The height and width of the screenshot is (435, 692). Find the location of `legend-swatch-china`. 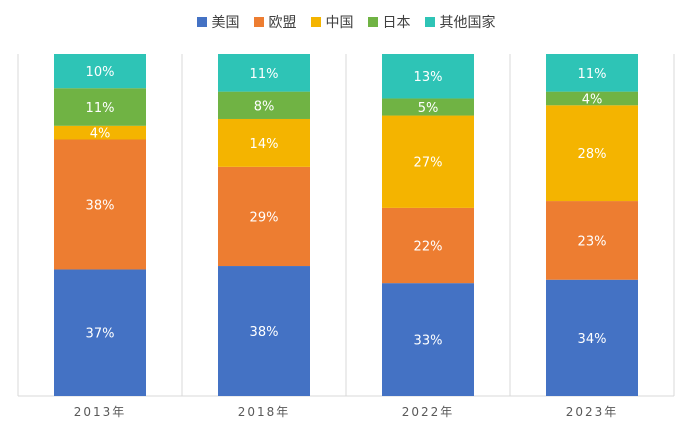

legend-swatch-china is located at coordinates (315, 22).